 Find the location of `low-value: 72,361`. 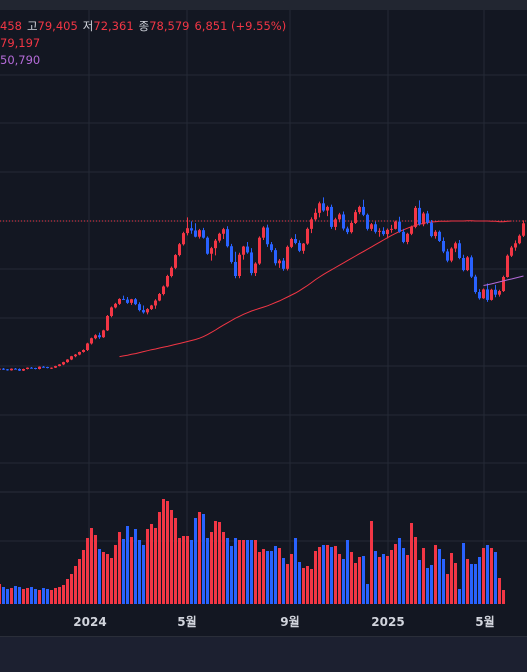

low-value: 72,361 is located at coordinates (113, 26).